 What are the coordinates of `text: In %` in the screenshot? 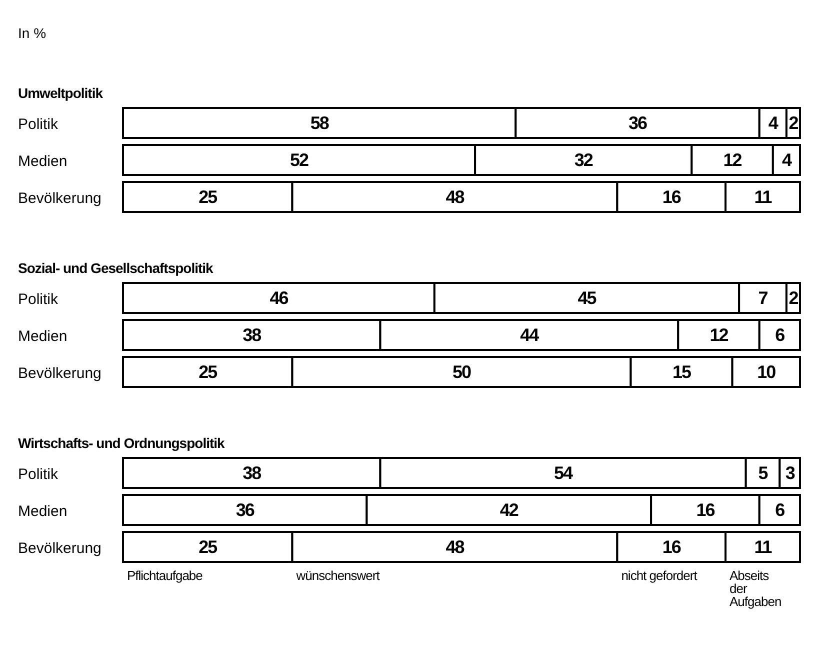 It's located at (32, 33).